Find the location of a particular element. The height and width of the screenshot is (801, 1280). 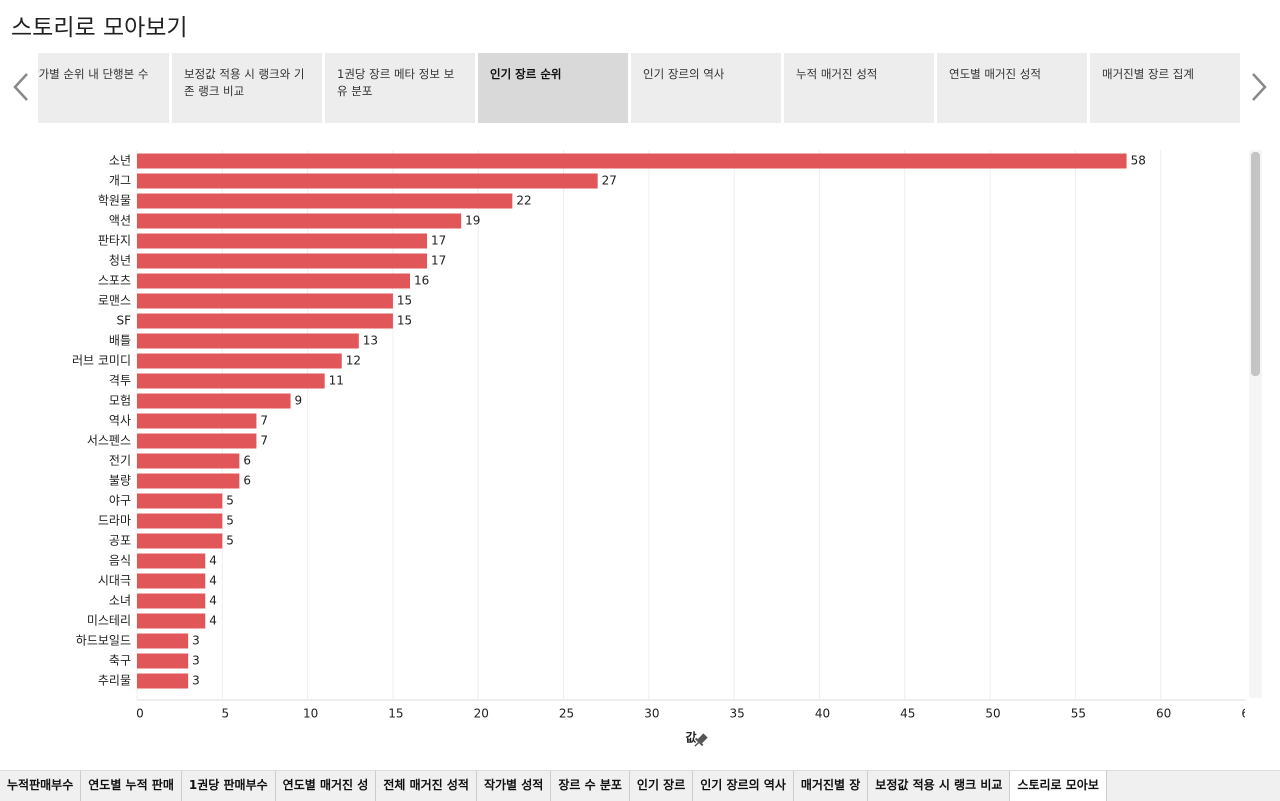

x-tick-label: 25 is located at coordinates (566, 714).